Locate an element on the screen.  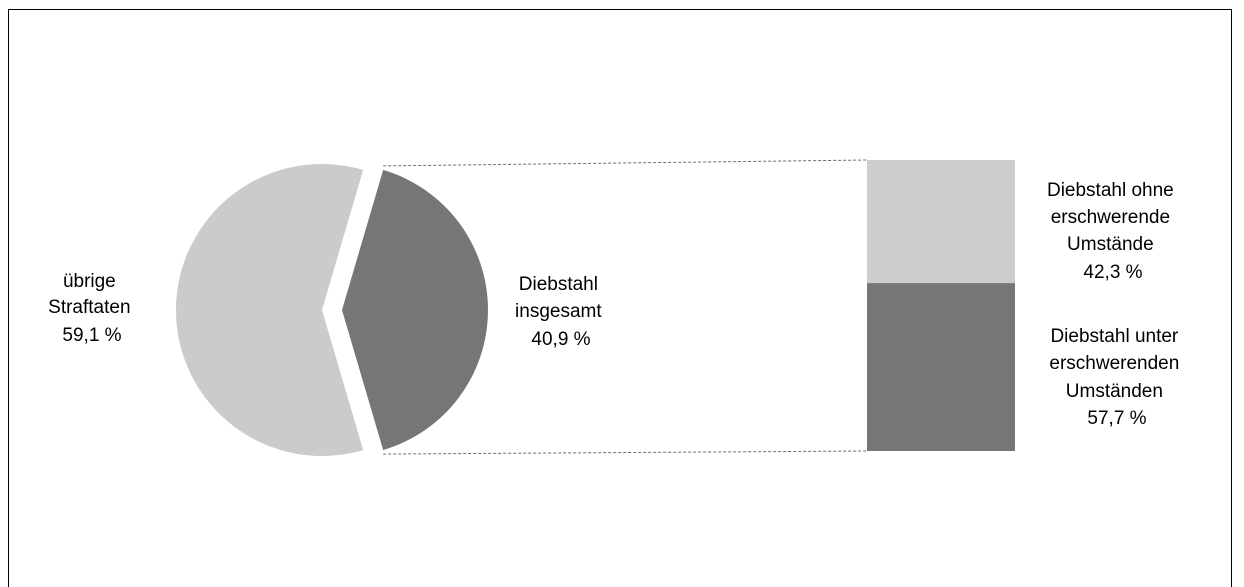
connector-line-top is located at coordinates (625, 163).